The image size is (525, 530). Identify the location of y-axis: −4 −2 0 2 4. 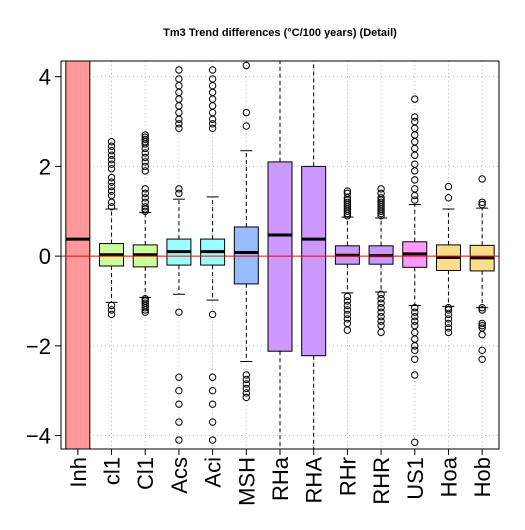
(43, 257).